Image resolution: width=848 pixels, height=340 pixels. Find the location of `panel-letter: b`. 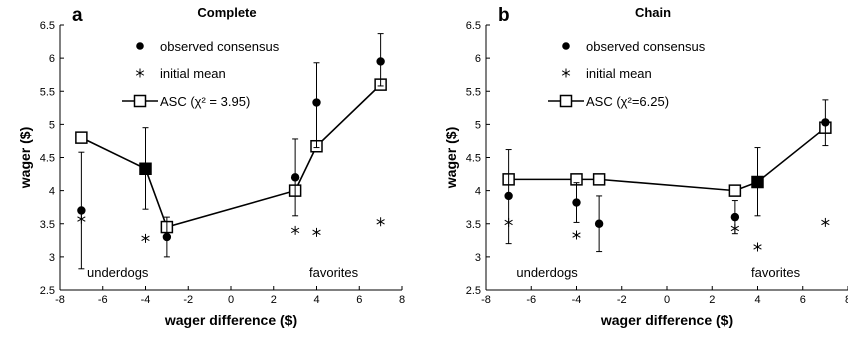

panel-letter: b is located at coordinates (504, 15).